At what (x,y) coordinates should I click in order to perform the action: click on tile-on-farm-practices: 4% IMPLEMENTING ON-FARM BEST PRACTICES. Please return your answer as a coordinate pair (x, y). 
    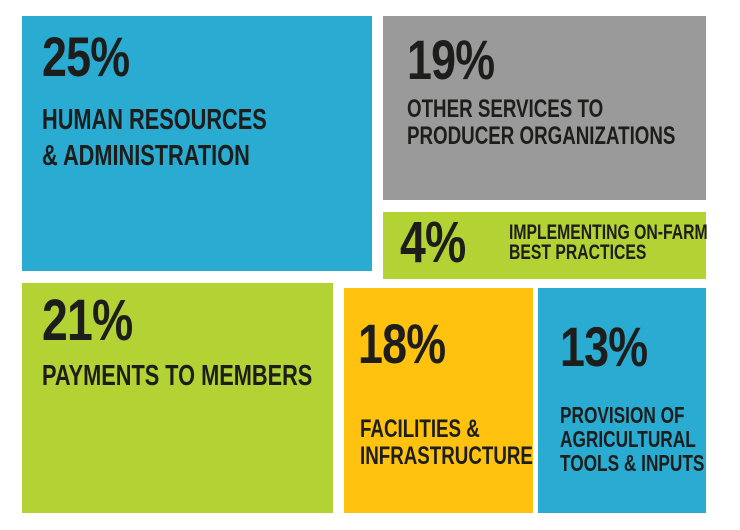
    Looking at the image, I should click on (545, 244).